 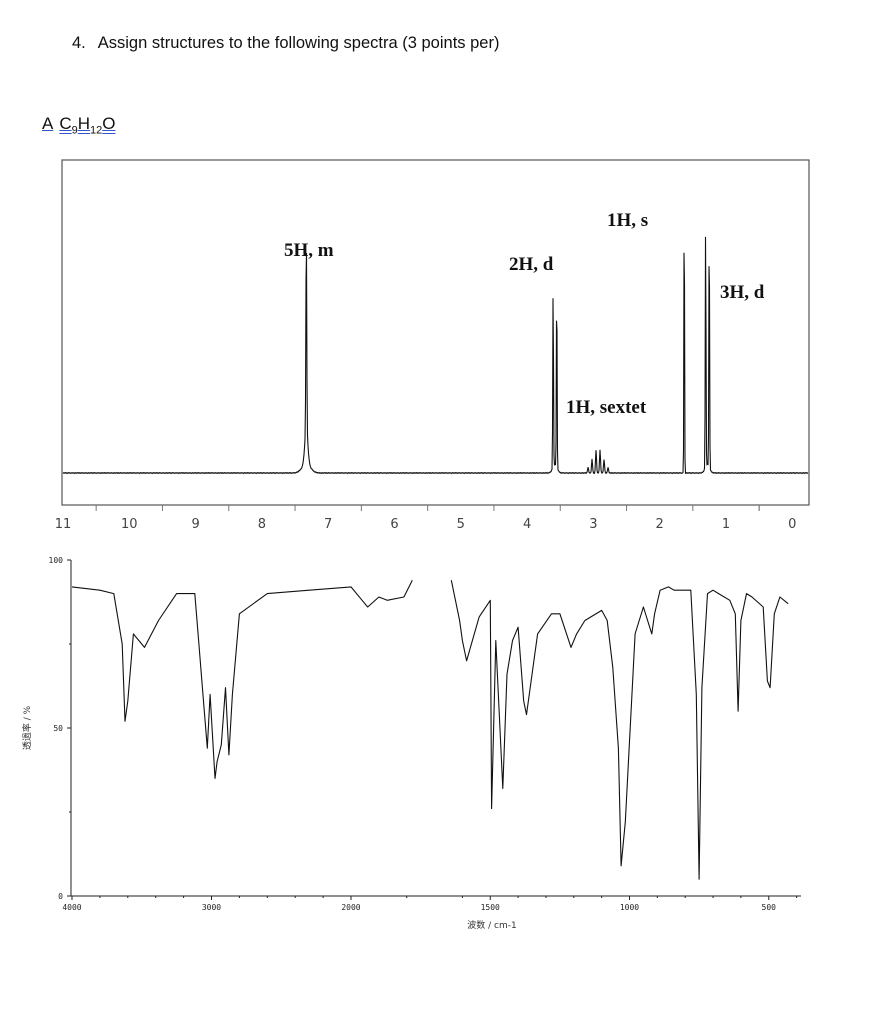 I want to click on nmr-tick-label: 3, so click(x=593, y=524).